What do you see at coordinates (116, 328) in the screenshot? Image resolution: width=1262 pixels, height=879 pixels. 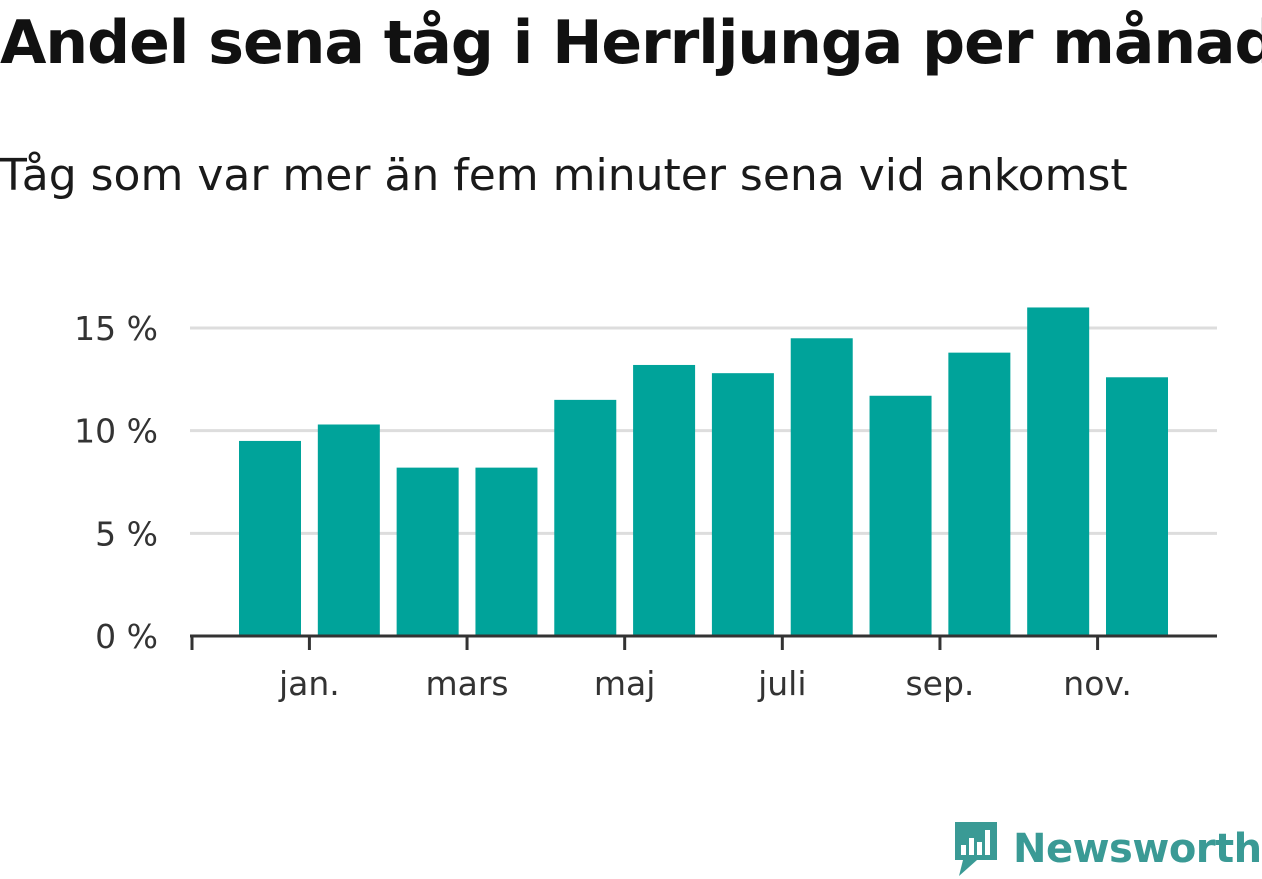 I see `y-tick-label: 15 %` at bounding box center [116, 328].